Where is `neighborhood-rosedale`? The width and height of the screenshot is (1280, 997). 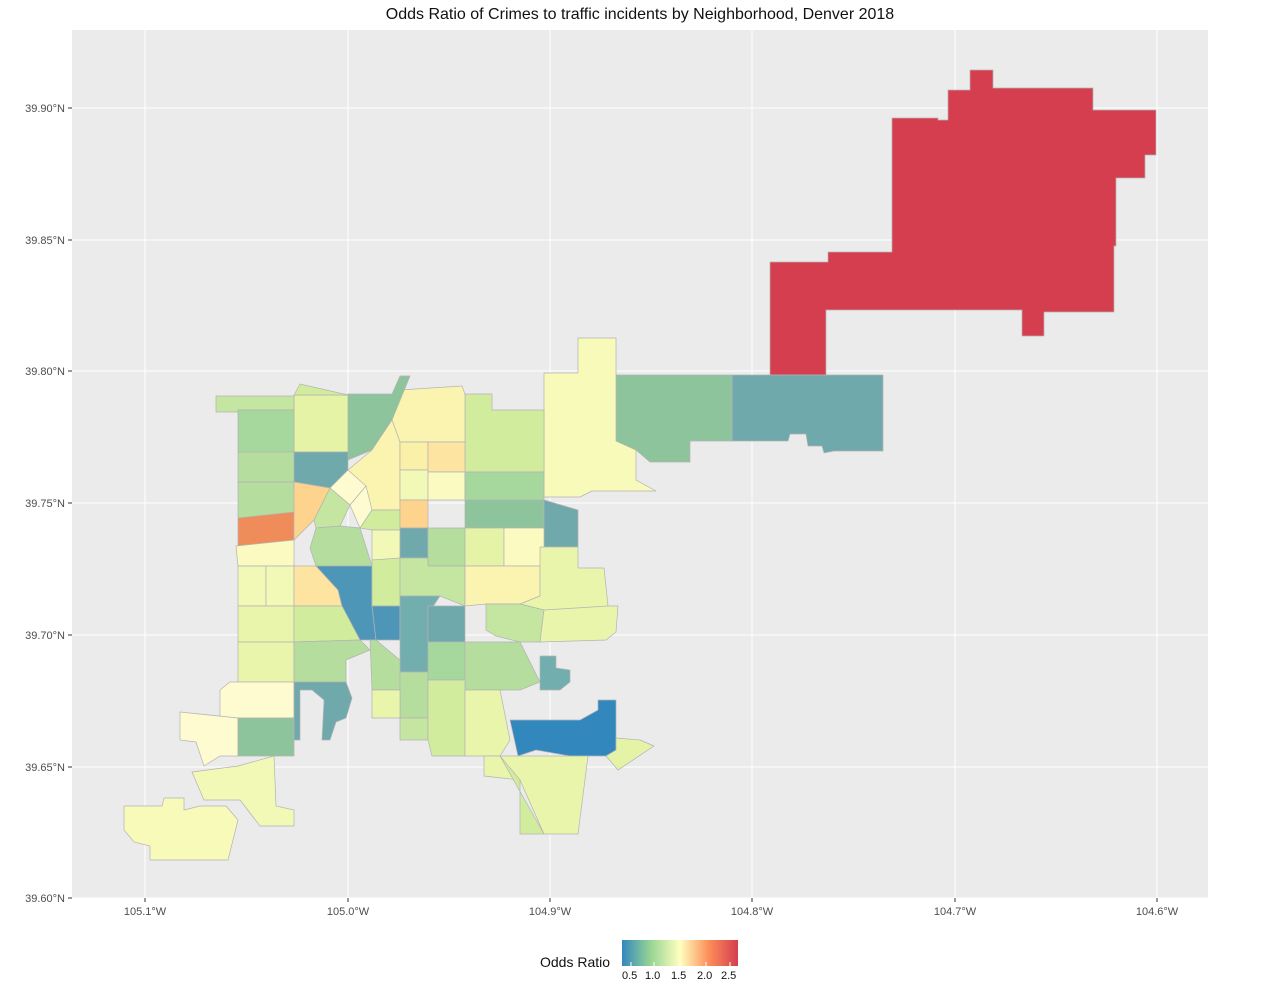 neighborhood-rosedale is located at coordinates (414, 729).